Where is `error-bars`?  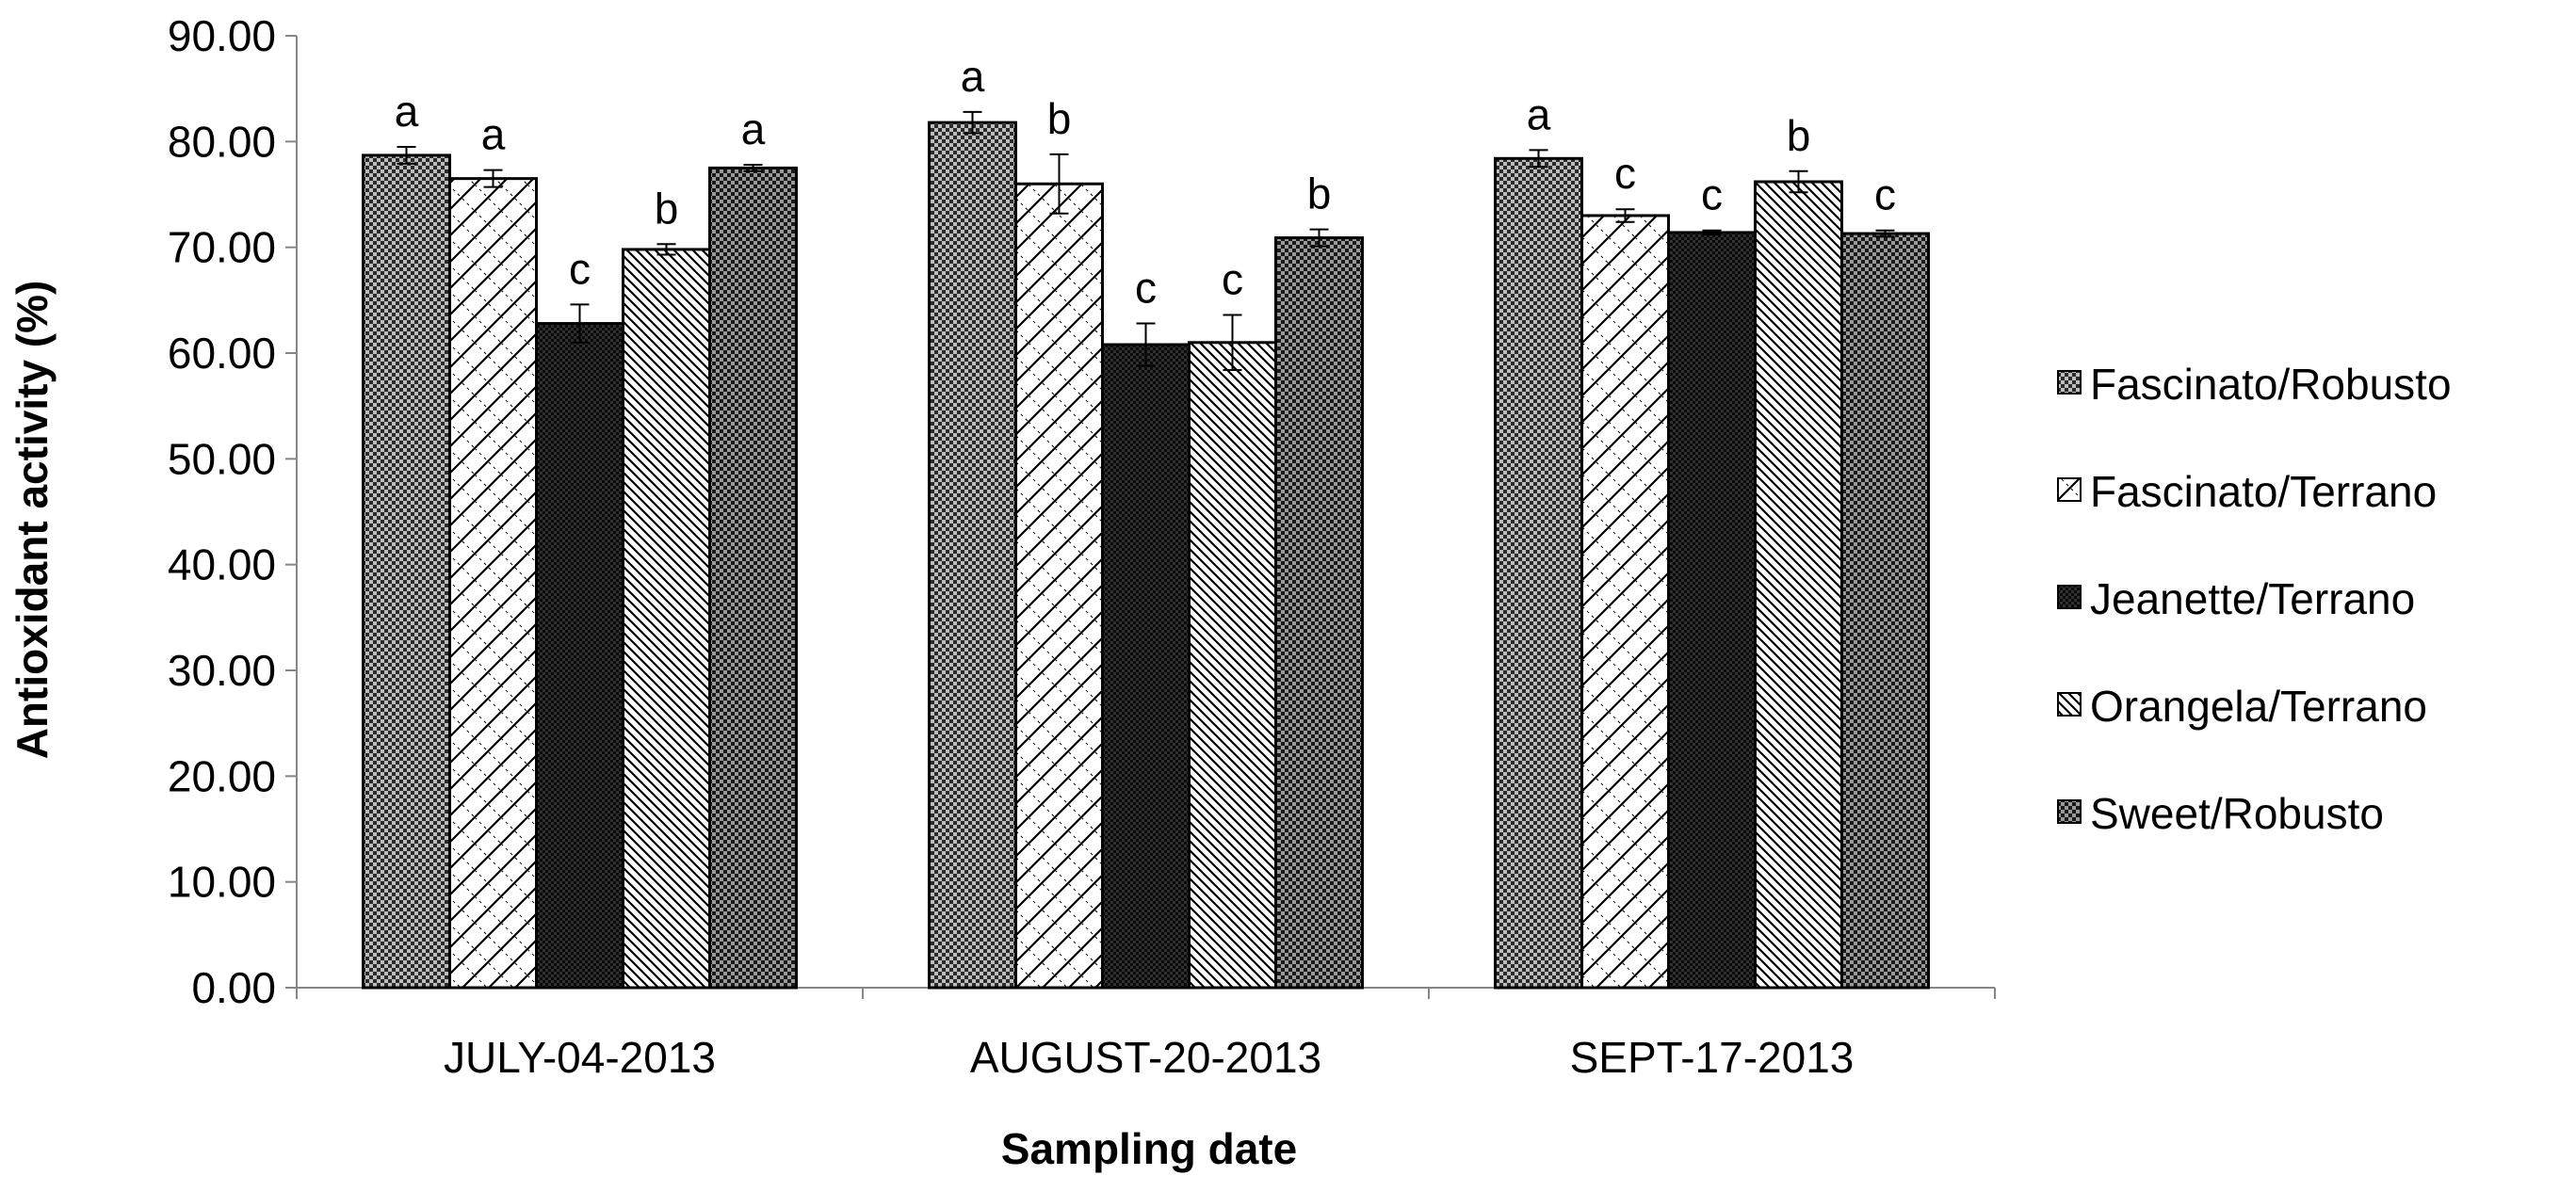
error-bars is located at coordinates (1146, 241).